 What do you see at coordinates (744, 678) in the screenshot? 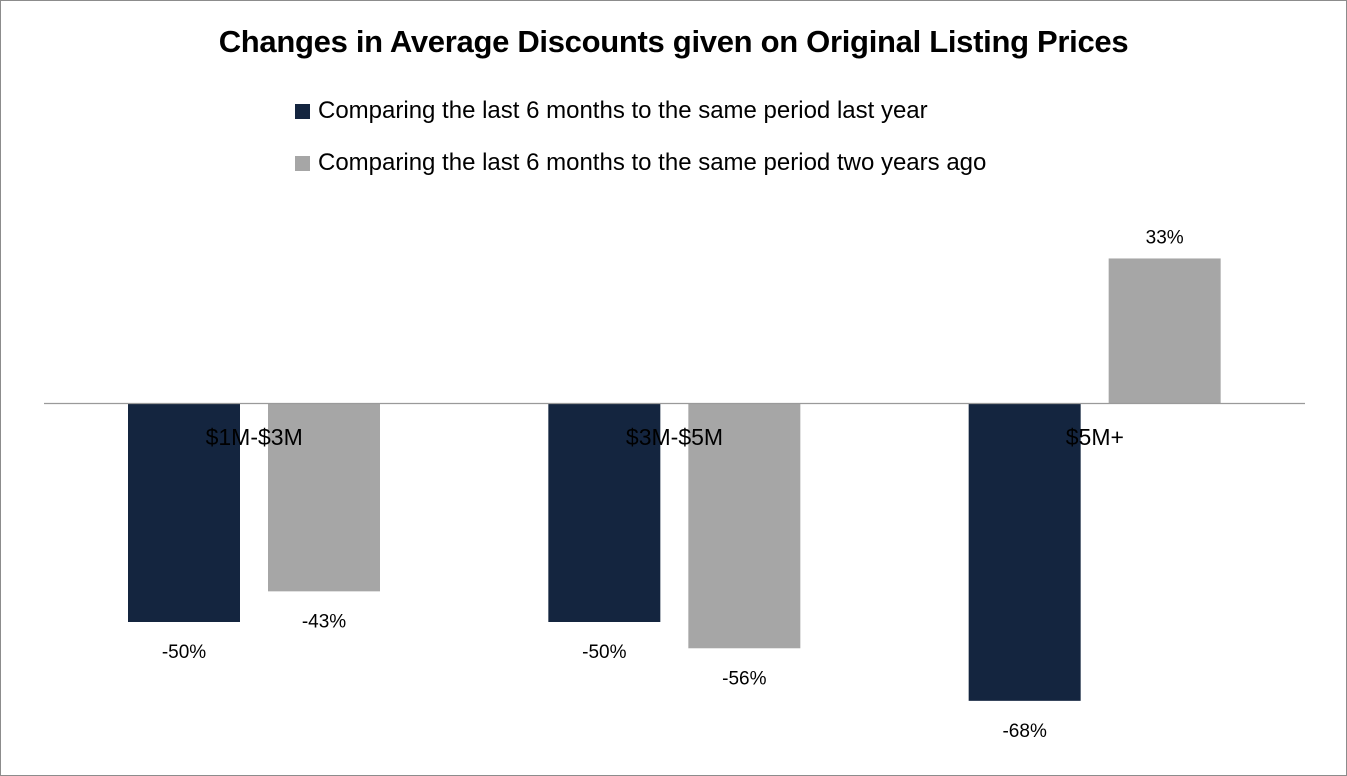
I see `data-label-series-2-2: -56%` at bounding box center [744, 678].